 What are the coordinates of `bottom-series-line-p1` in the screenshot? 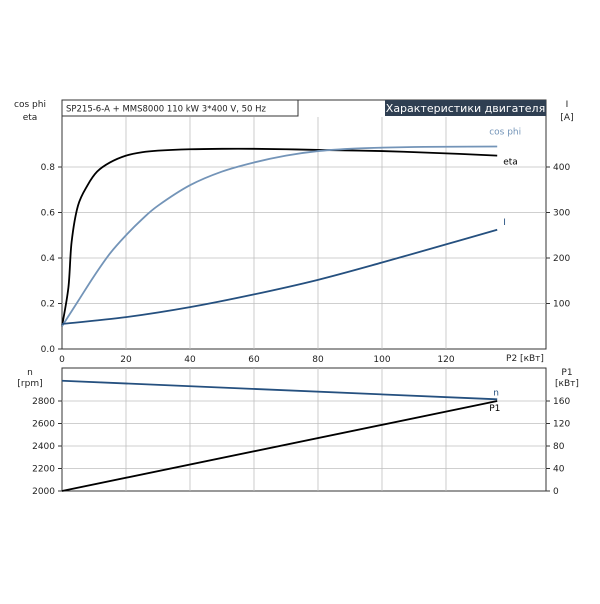 It's located at (279, 446).